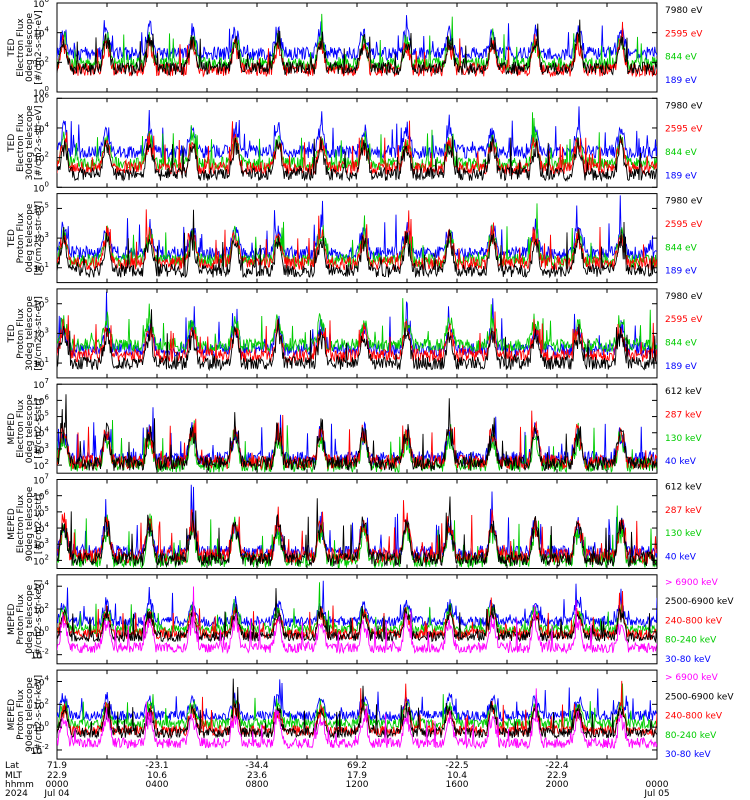  Describe the element at coordinates (14, 776) in the screenshot. I see `x-axis-row-label: MLT` at that location.